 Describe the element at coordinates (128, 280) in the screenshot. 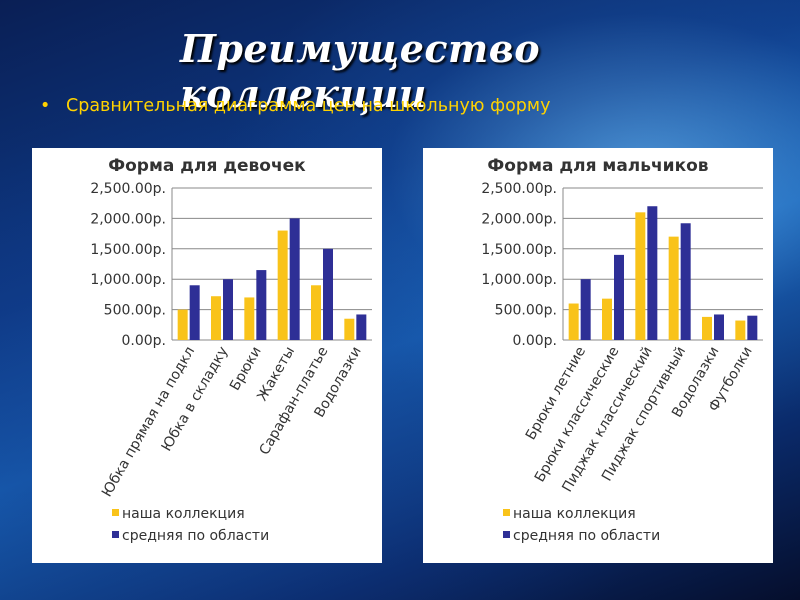

I see `girls-ytick-label: 1,000.00р.` at that location.